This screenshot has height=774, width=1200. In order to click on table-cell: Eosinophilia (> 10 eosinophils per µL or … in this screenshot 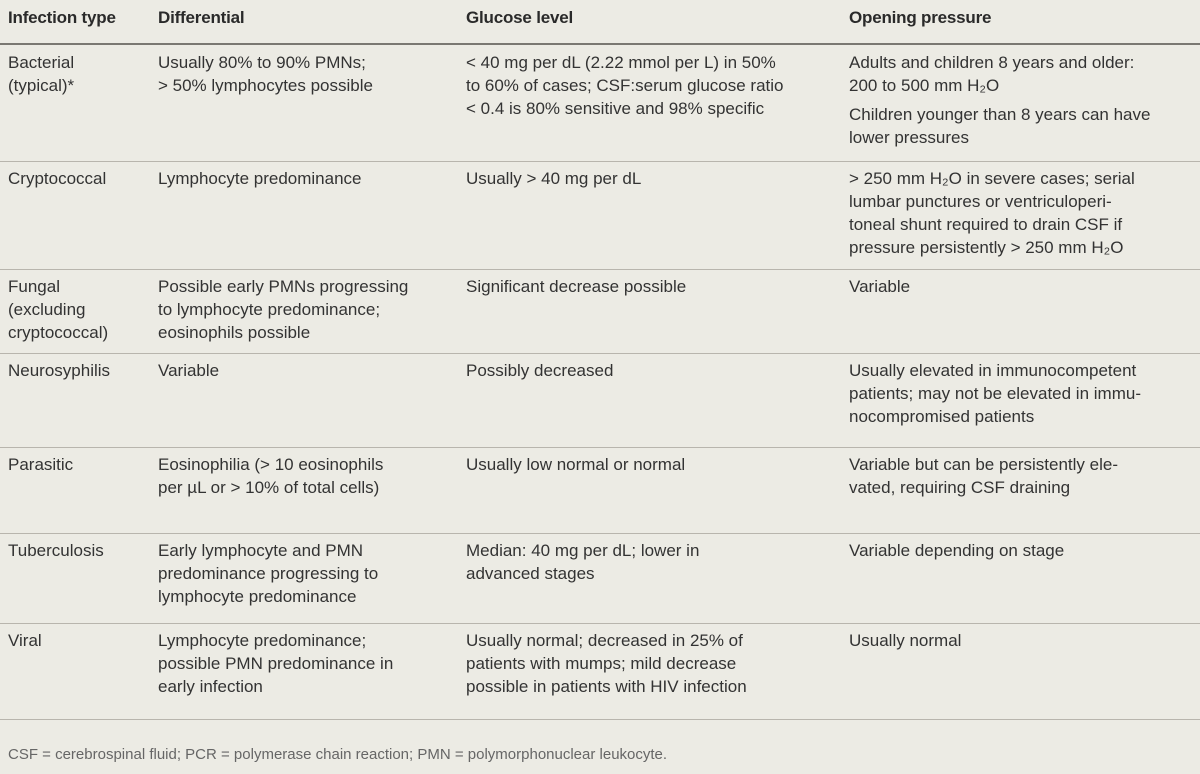, I will do `click(270, 476)`.